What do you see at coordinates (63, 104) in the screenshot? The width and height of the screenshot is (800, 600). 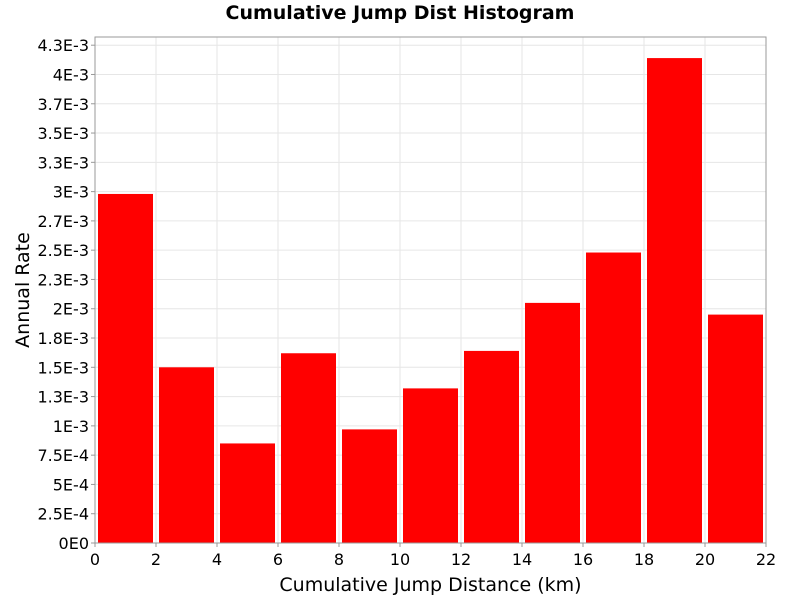 I see `y-tick-label: 3.7E-3` at bounding box center [63, 104].